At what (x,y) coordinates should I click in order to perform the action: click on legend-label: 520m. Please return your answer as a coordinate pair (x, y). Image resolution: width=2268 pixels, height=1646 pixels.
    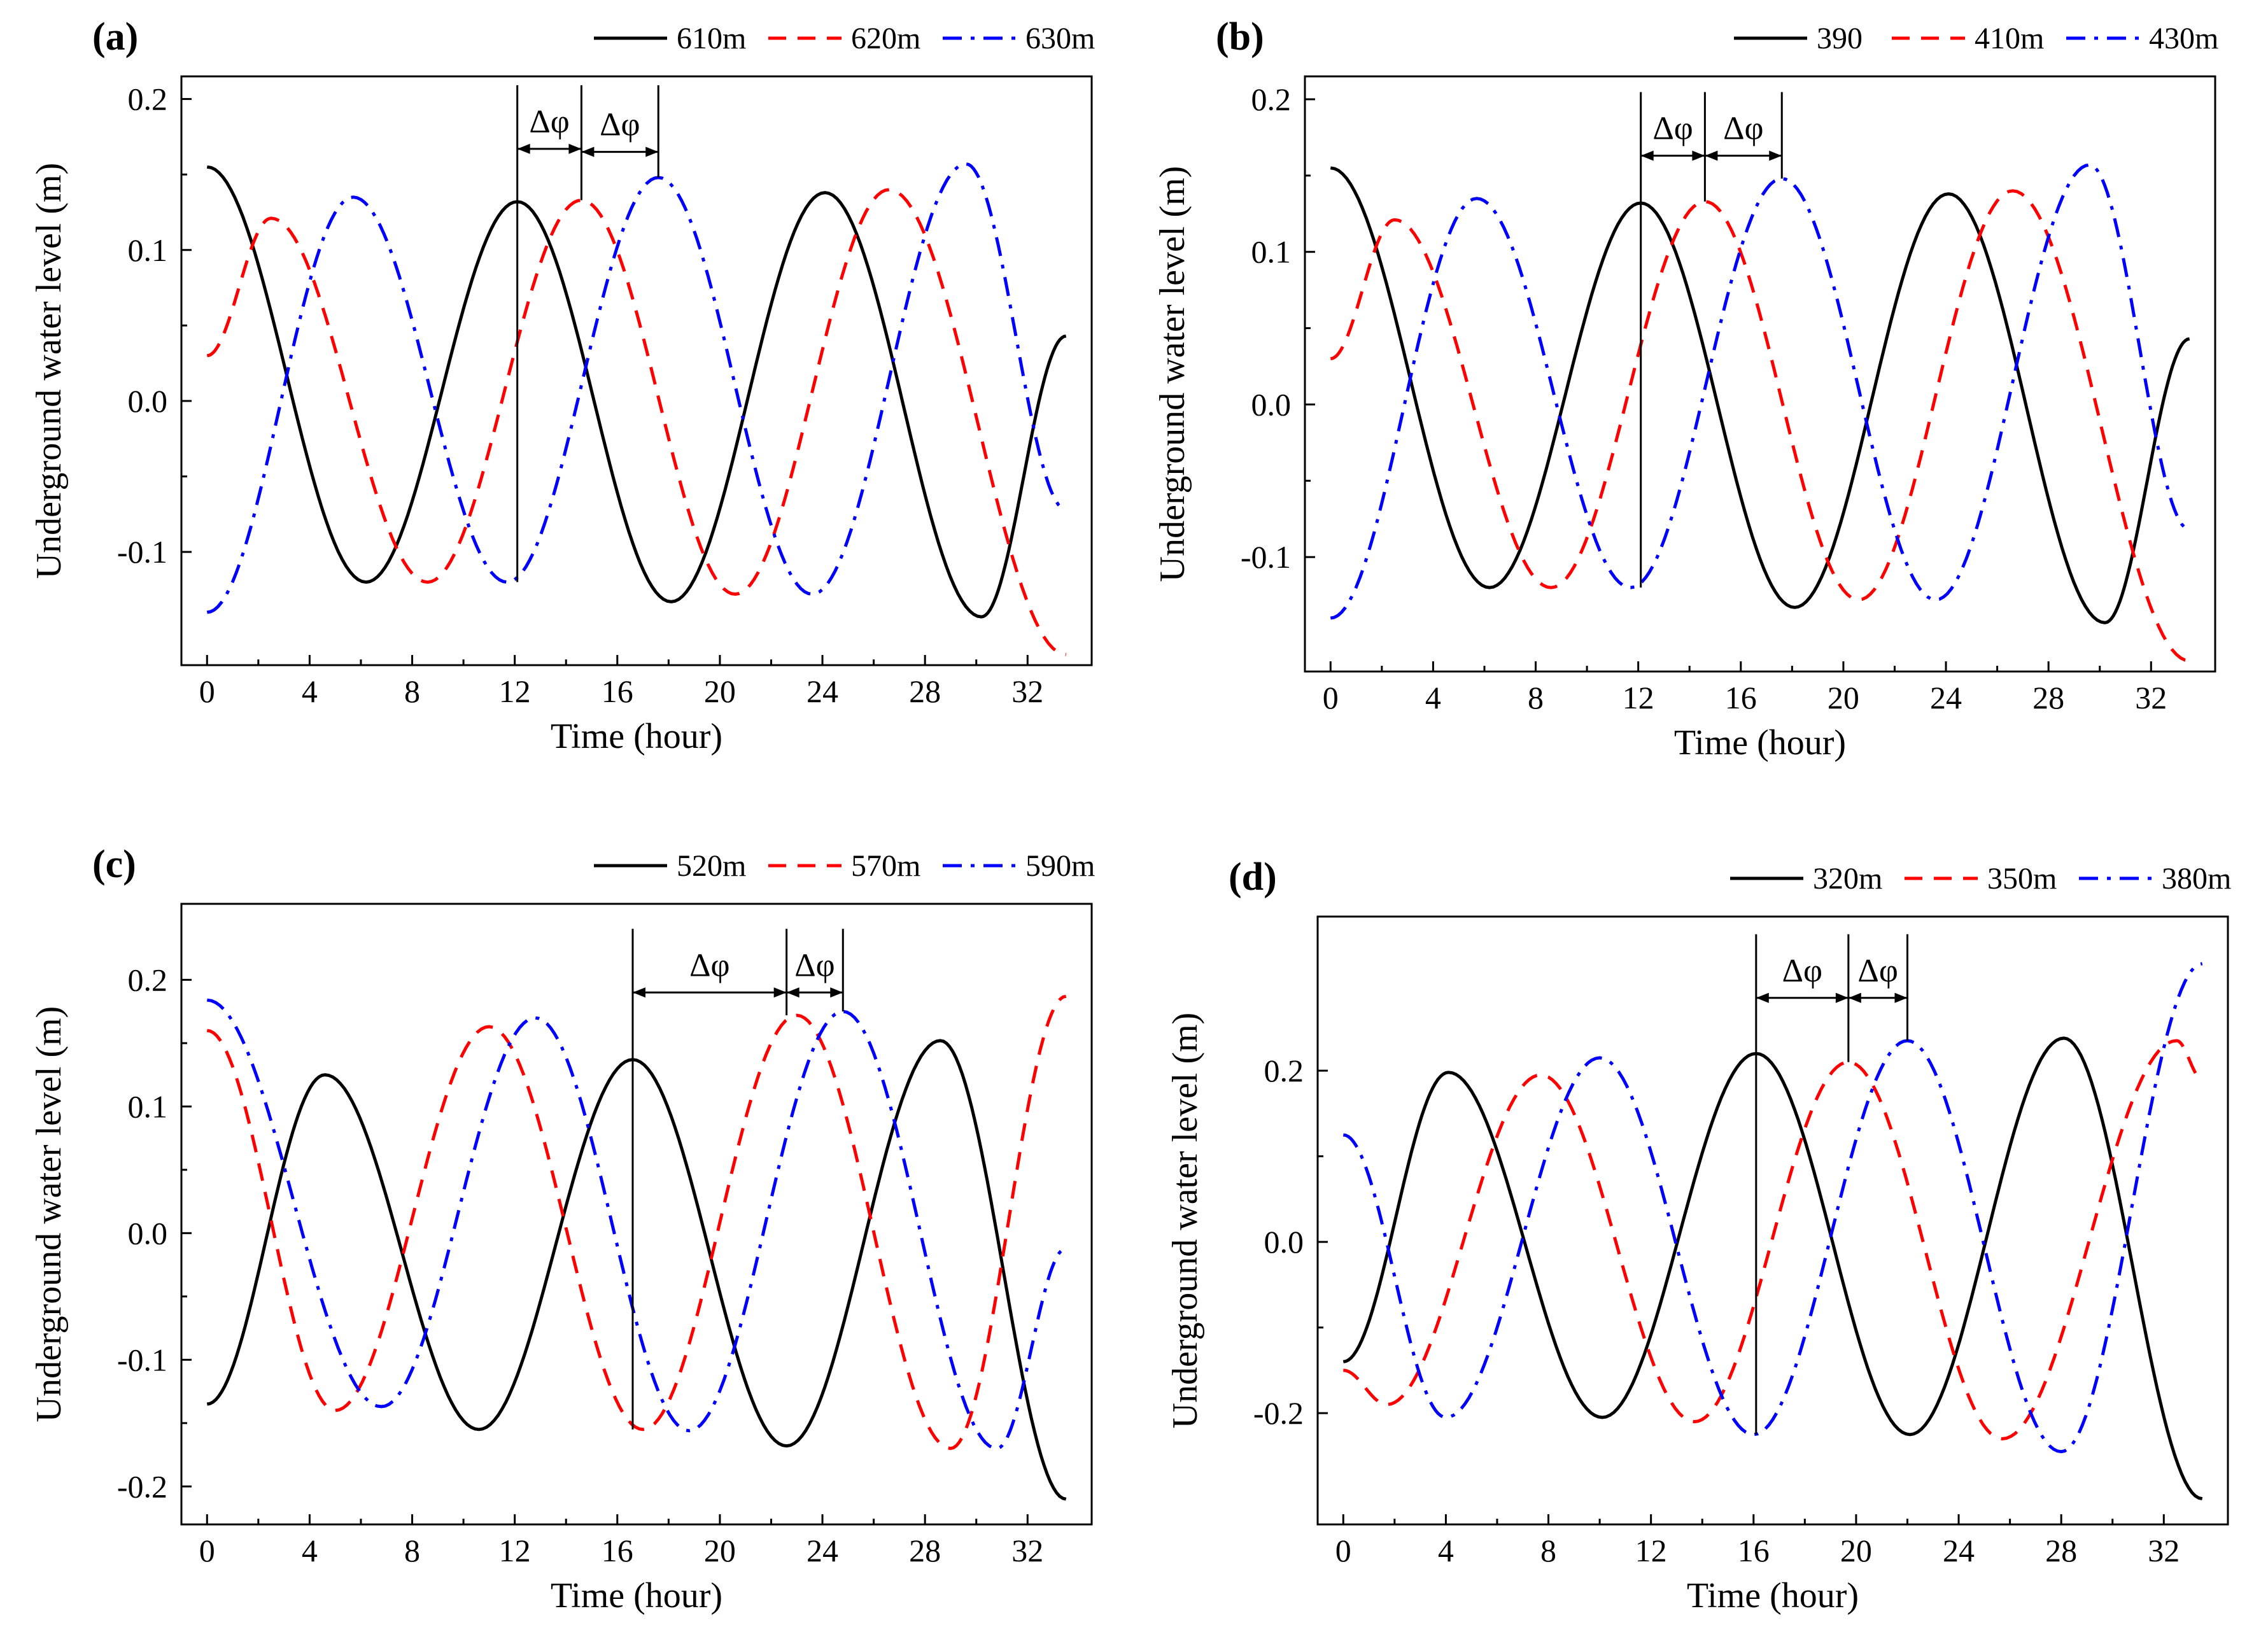
    Looking at the image, I should click on (711, 866).